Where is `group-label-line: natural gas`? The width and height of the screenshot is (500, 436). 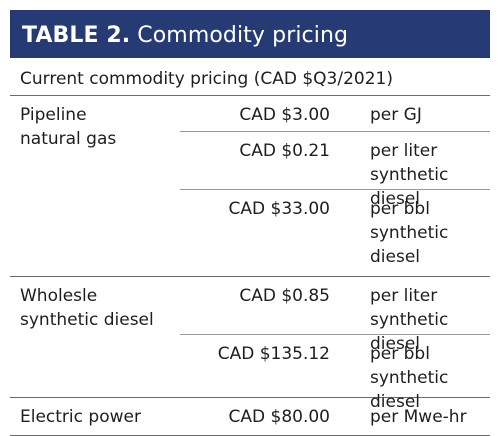 group-label-line: natural gas is located at coordinates (68, 139).